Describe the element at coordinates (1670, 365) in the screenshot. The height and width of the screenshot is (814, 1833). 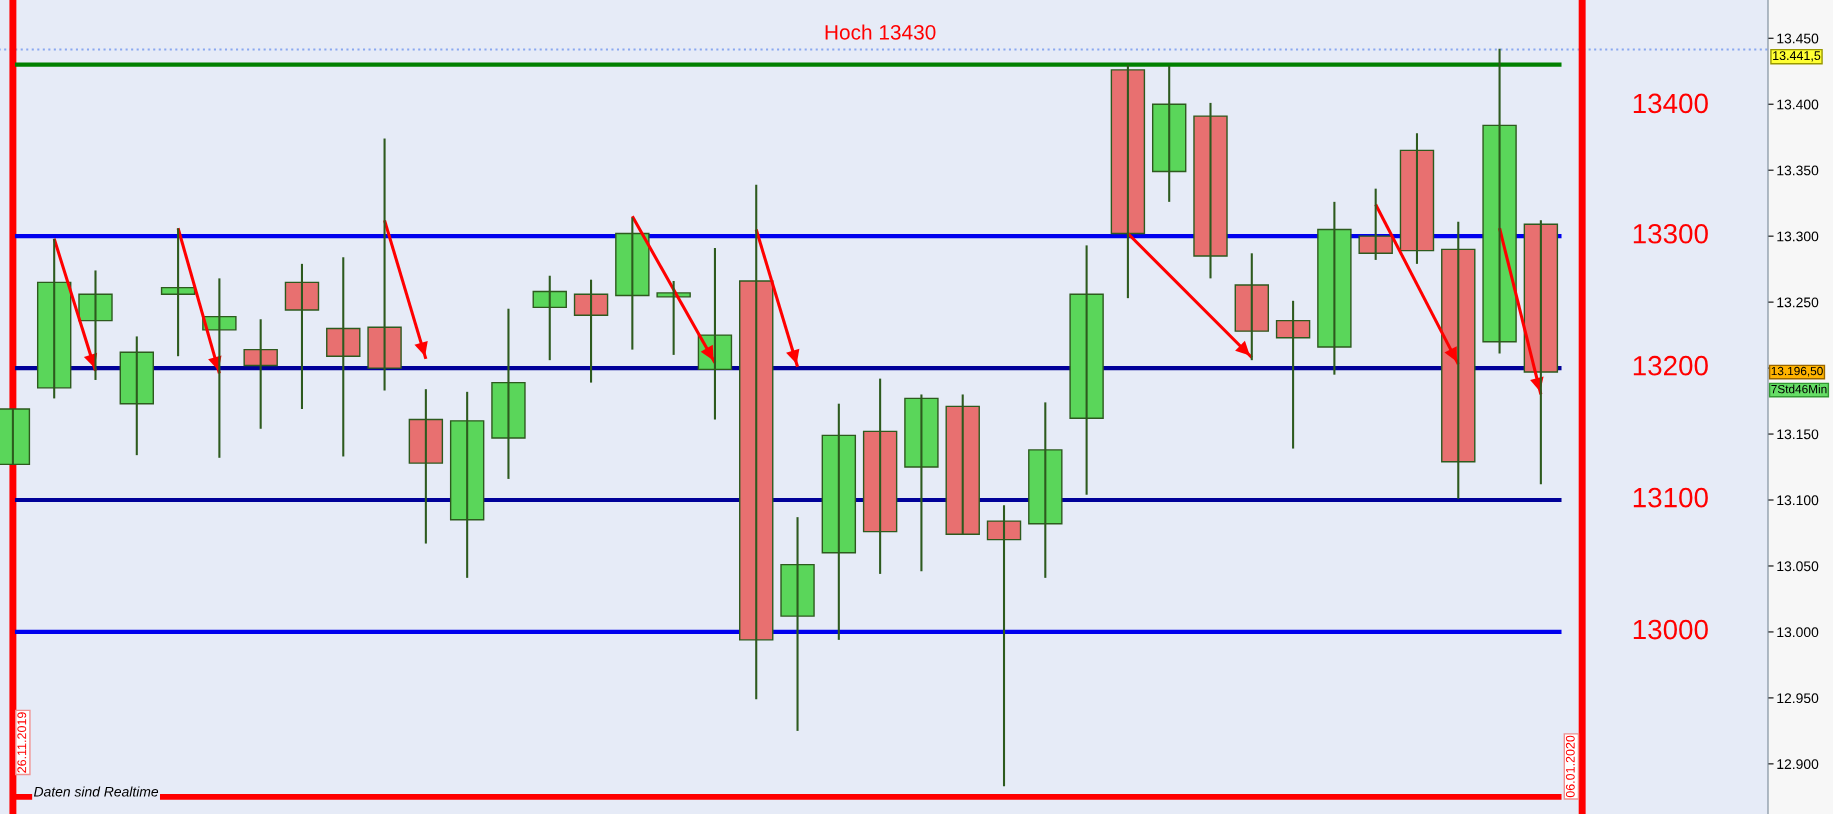
I see `ref-line-label: 13200` at that location.